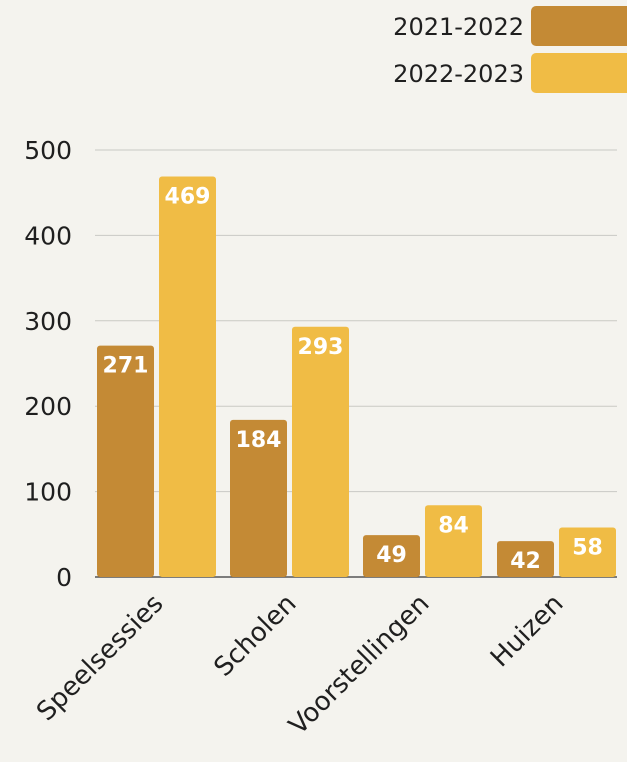 The width and height of the screenshot is (627, 762). I want to click on x-tick-label-voorstellingen: Voorstellingen, so click(359, 665).